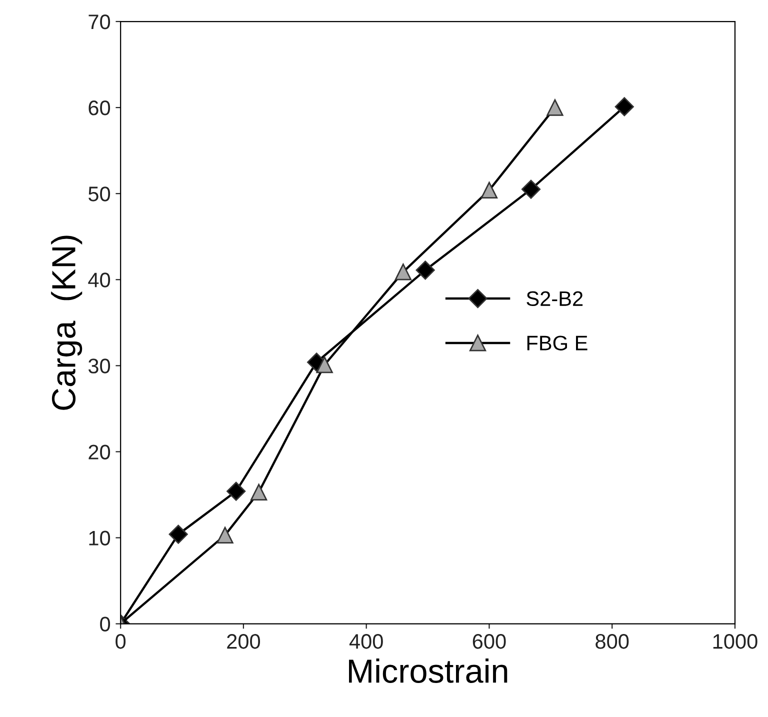  Describe the element at coordinates (366, 641) in the screenshot. I see `x-tick-label: 400` at that location.